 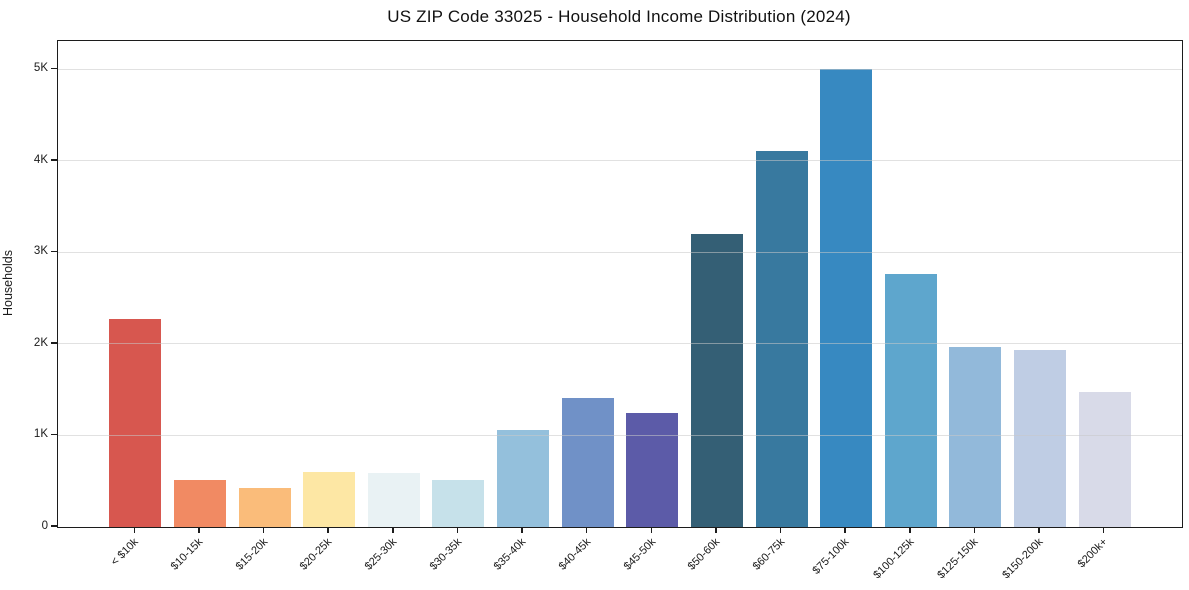 I want to click on x-tick-label: < $10k, so click(x=124, y=552).